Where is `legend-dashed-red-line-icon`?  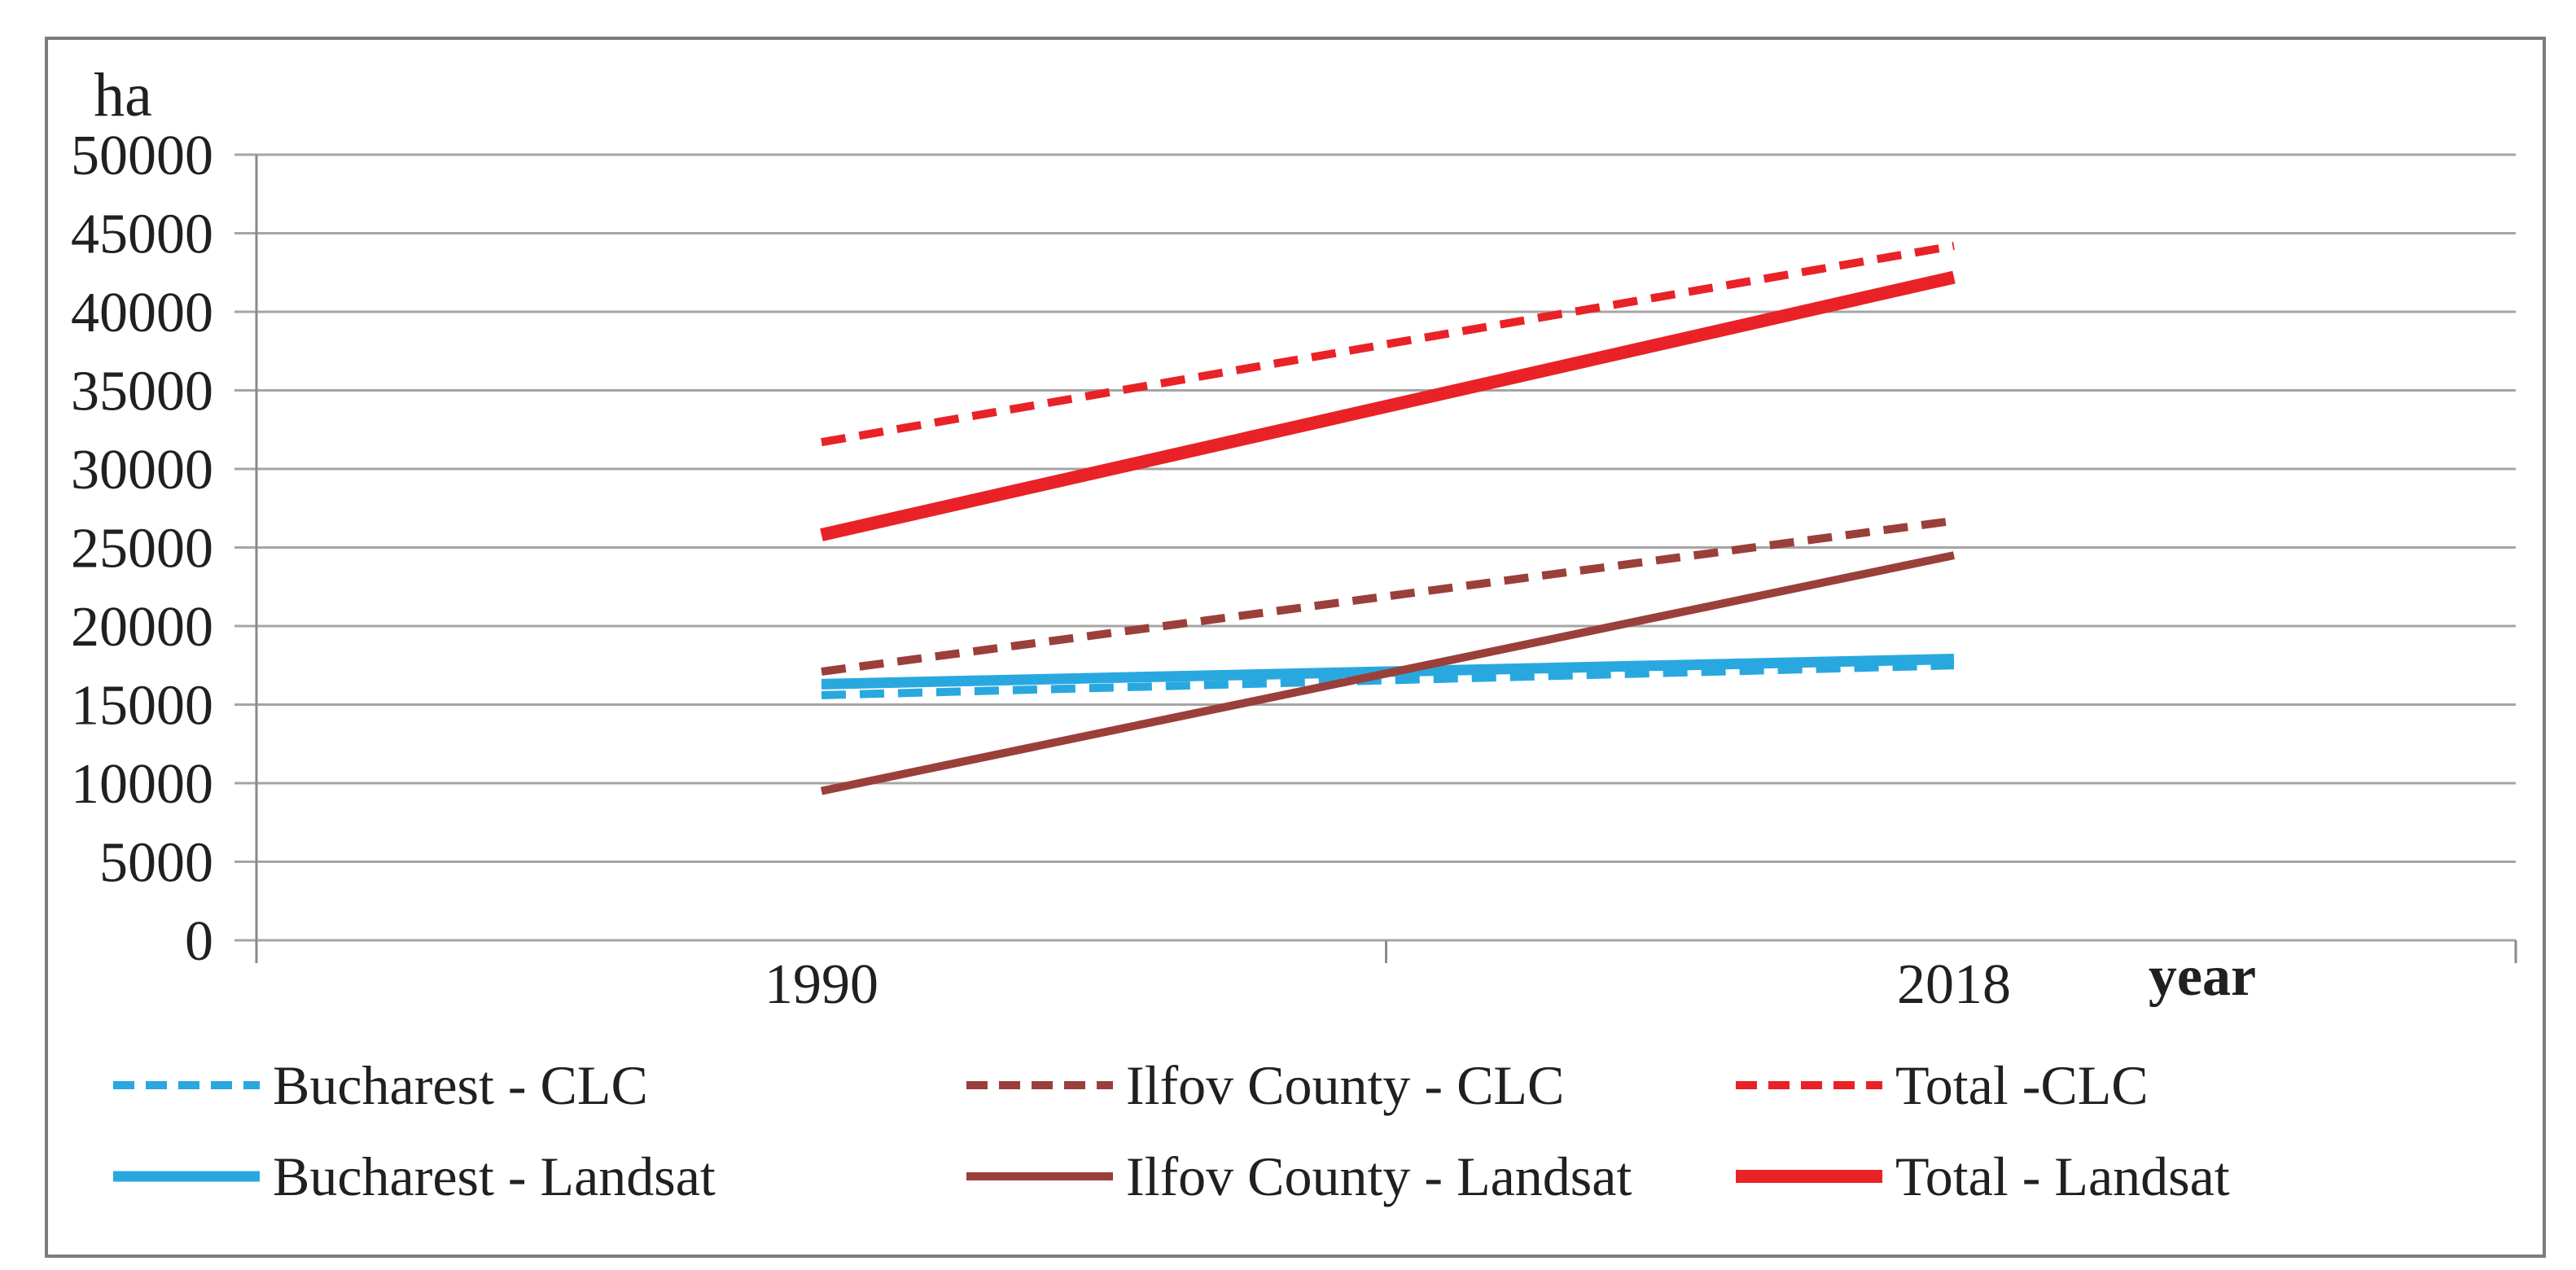 legend-dashed-red-line-icon is located at coordinates (1809, 1085).